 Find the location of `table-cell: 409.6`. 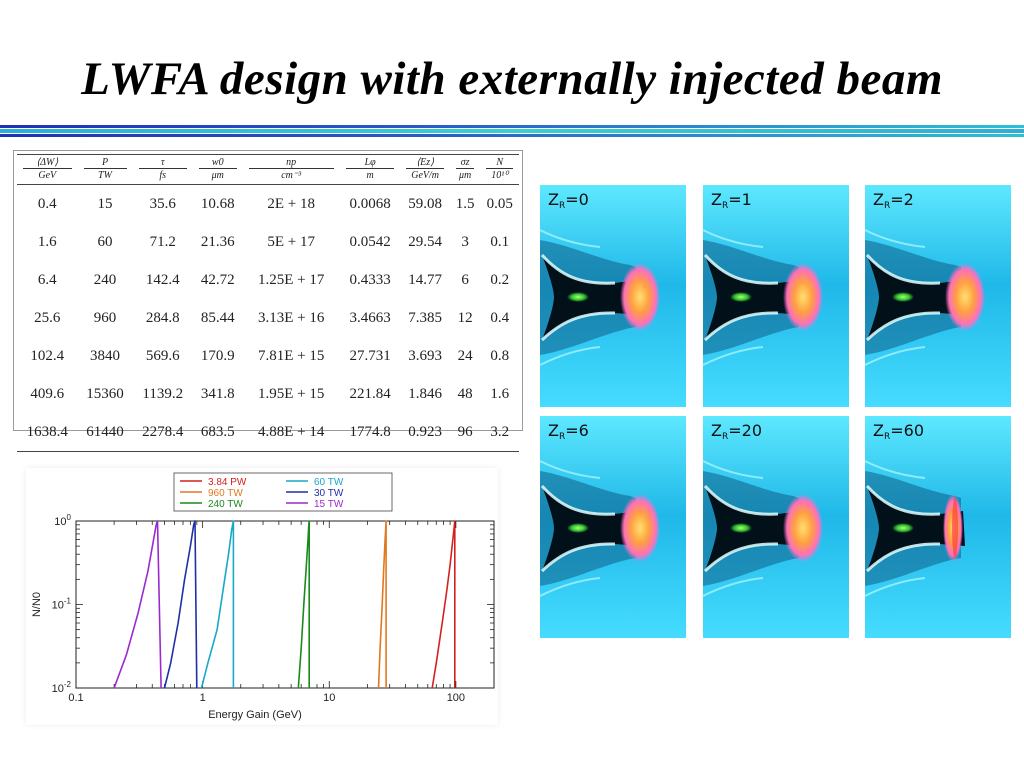

table-cell: 409.6 is located at coordinates (47, 393).